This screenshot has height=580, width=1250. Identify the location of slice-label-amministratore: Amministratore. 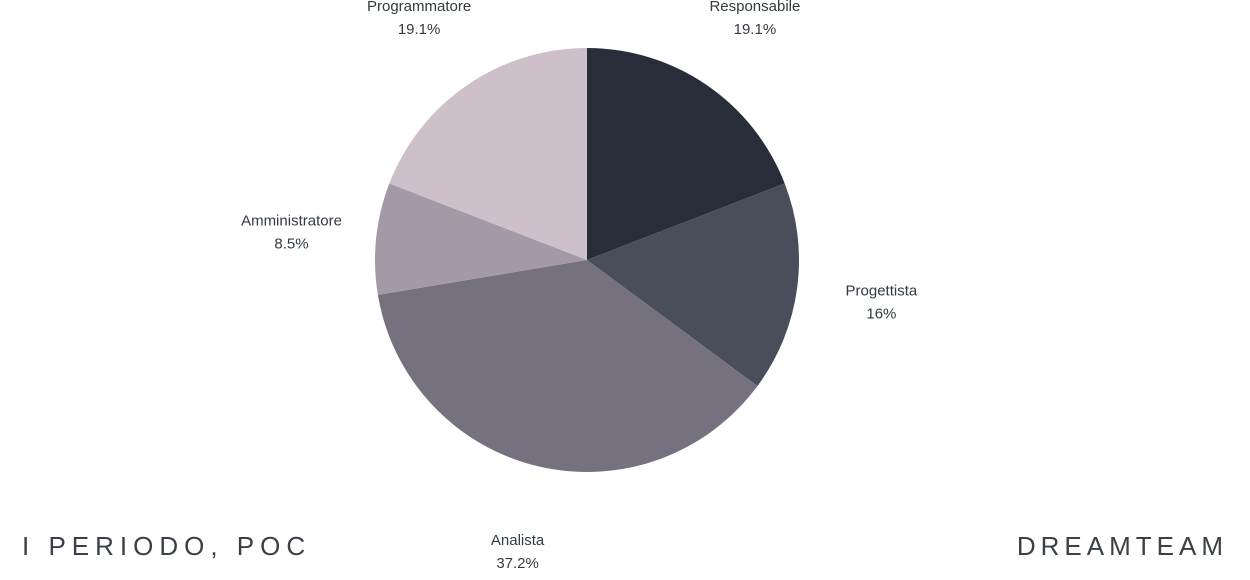
(291, 221).